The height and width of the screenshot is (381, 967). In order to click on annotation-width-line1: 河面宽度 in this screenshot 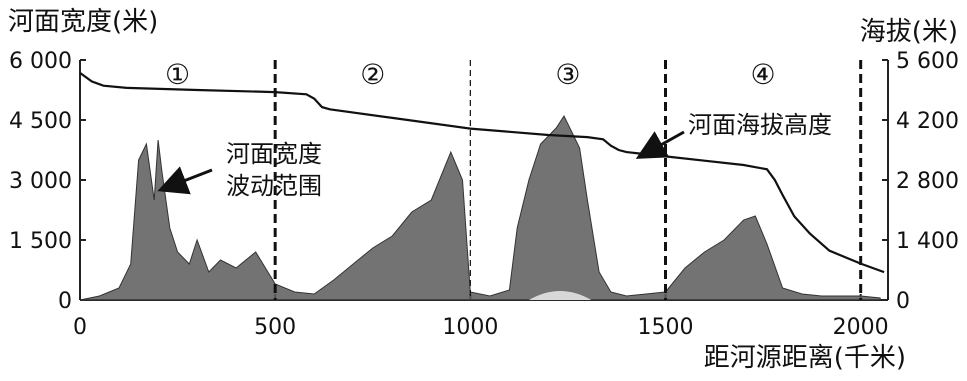, I will do `click(274, 154)`.